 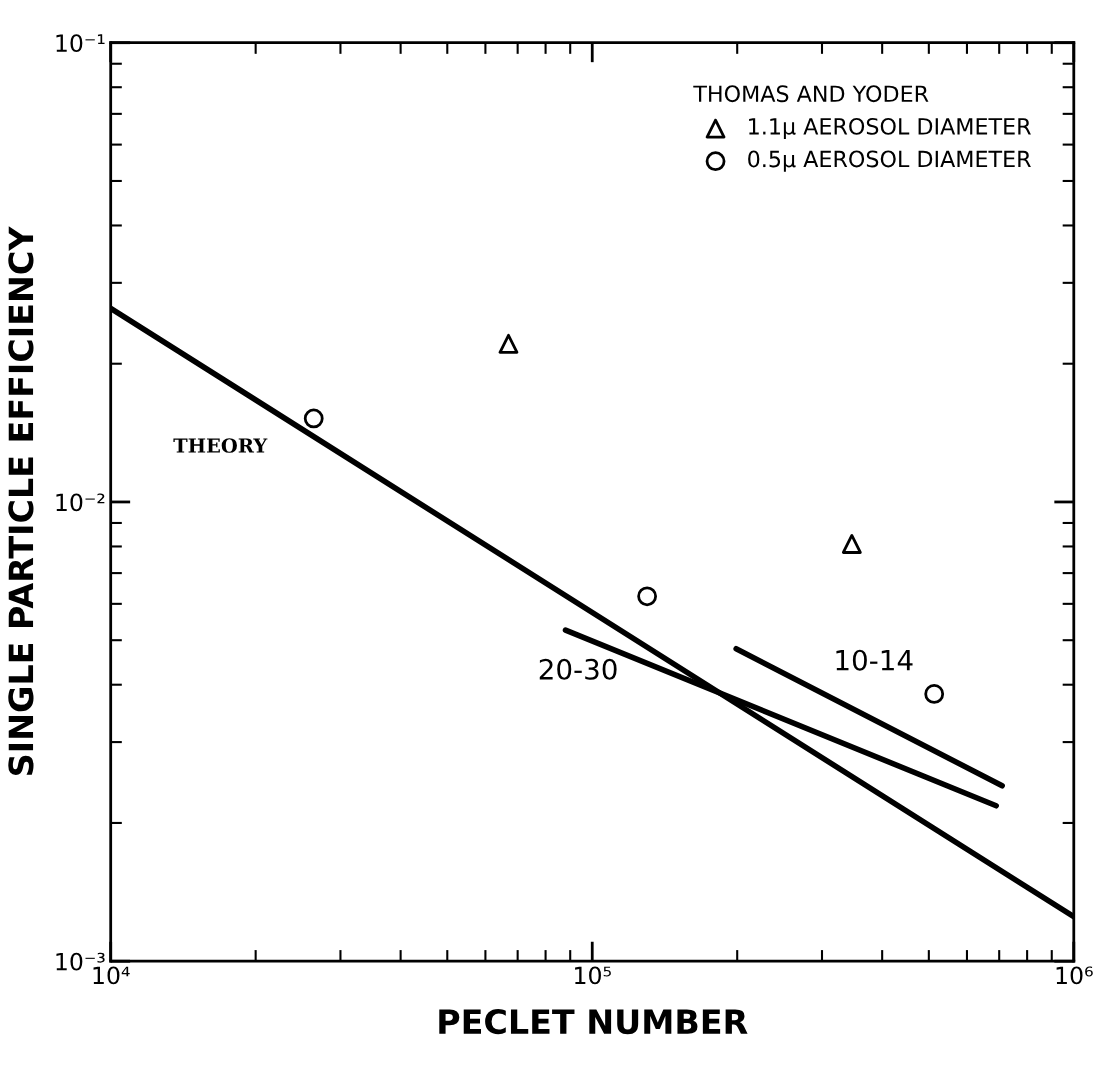 I want to click on legend-label: 0.5μ AEROSOL DIAMETER, so click(x=889, y=161).